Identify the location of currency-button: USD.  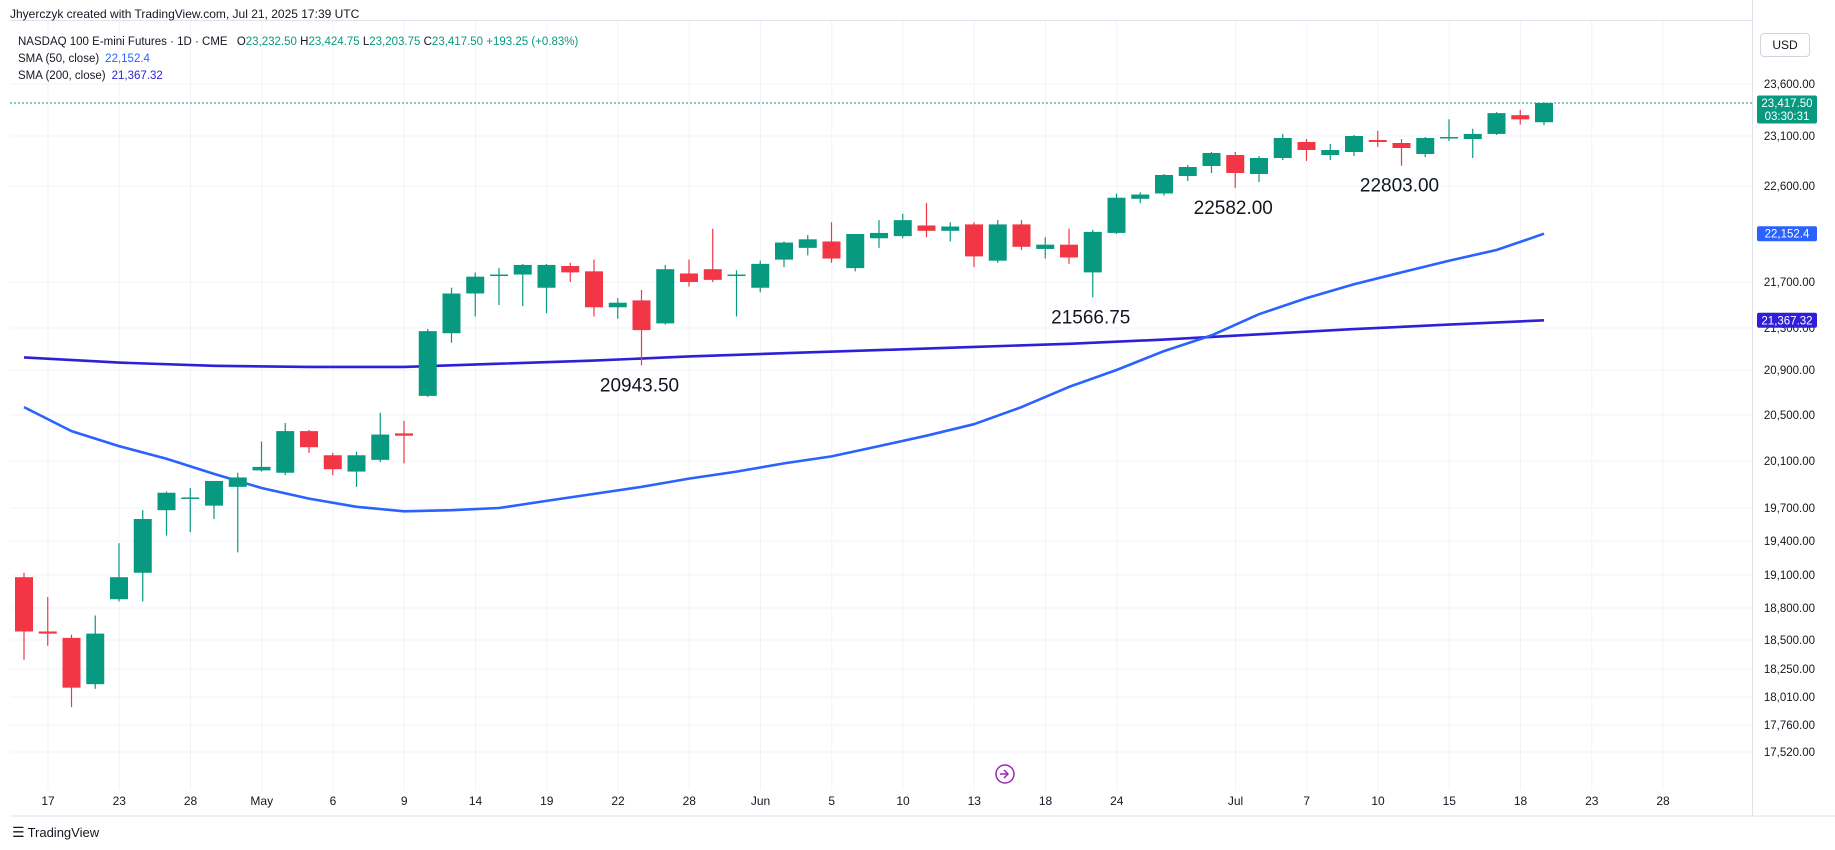
(1785, 45).